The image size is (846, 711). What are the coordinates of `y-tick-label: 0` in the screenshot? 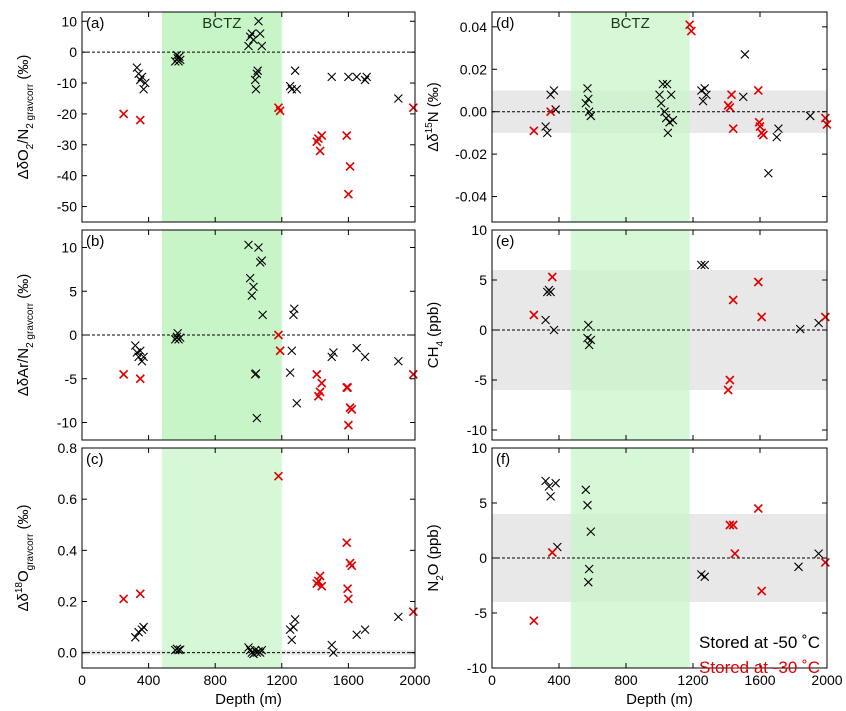 It's located at (73, 52).